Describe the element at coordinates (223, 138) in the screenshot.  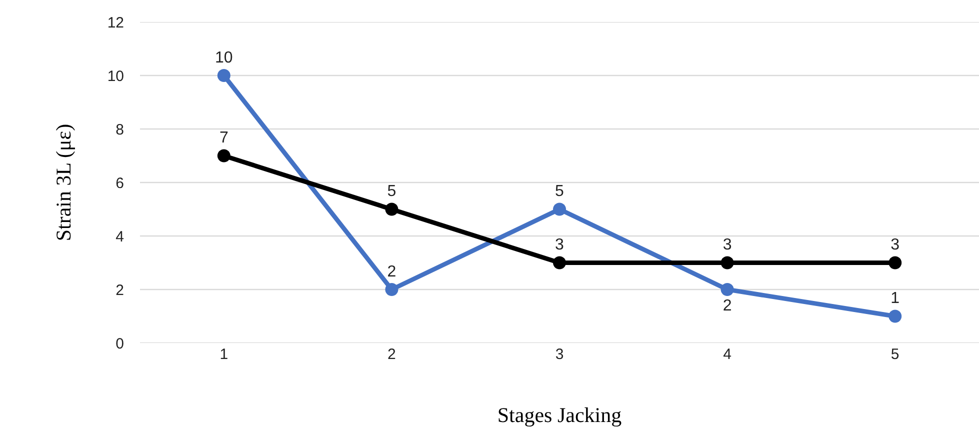
I see `data-label: 7` at that location.